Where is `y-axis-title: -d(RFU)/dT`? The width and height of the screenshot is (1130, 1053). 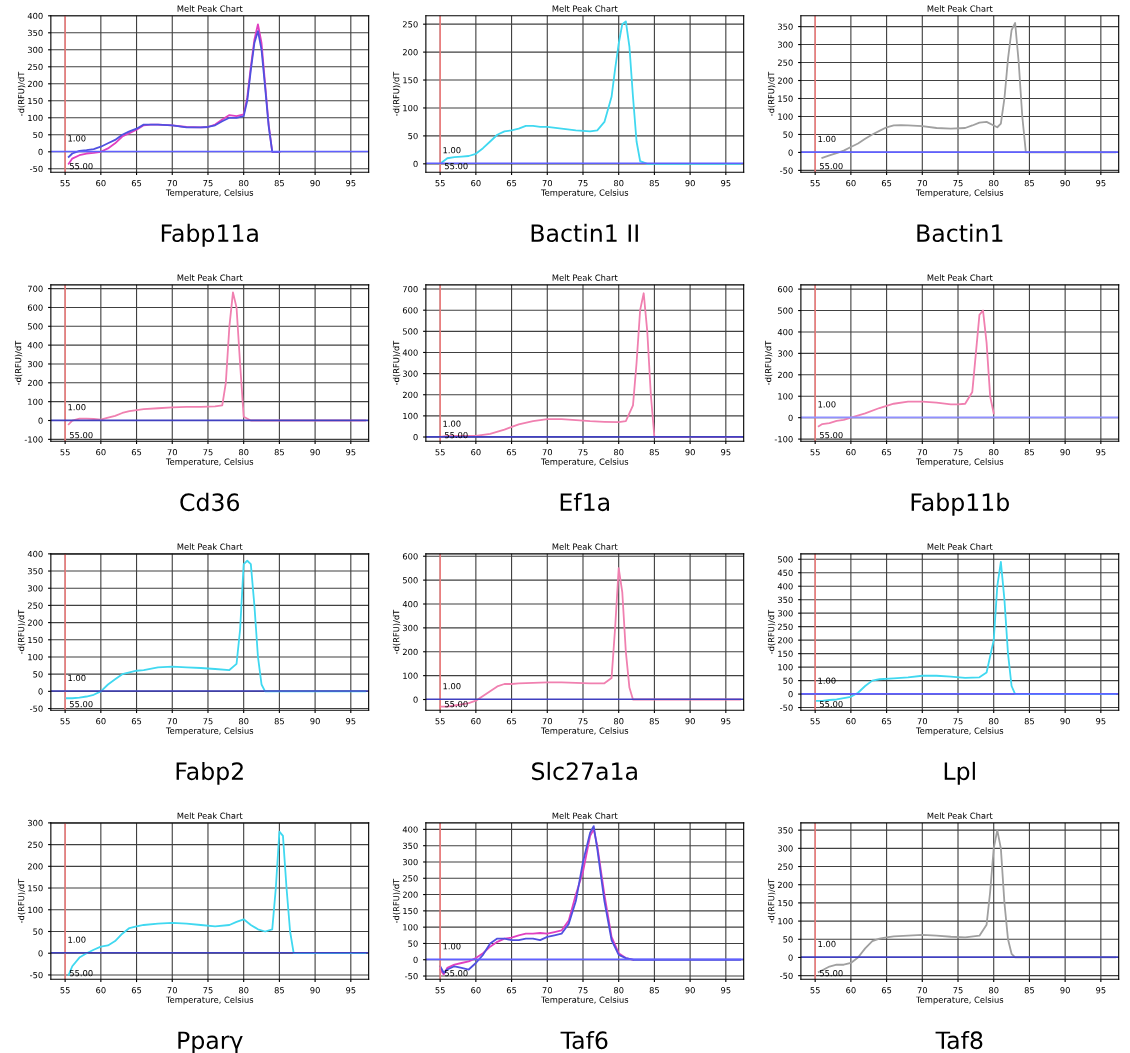
y-axis-title: -d(RFU)/dT is located at coordinates (771, 901).